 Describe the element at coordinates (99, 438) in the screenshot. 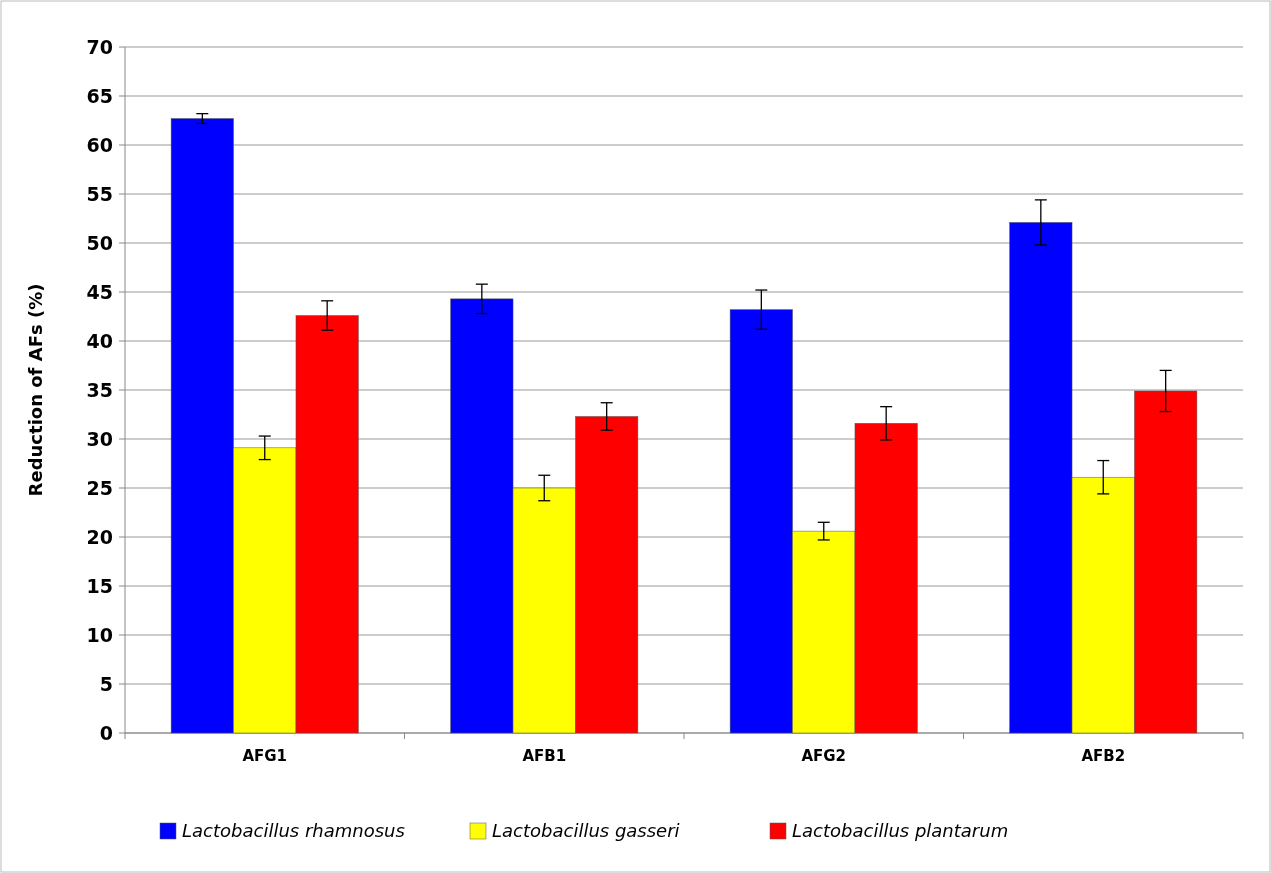

I see `y-tick-label: 30` at that location.